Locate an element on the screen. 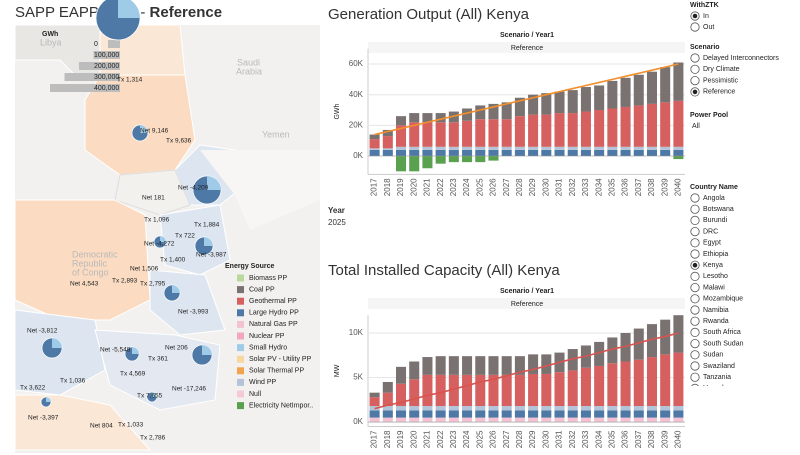  radio-label: In is located at coordinates (706, 16).